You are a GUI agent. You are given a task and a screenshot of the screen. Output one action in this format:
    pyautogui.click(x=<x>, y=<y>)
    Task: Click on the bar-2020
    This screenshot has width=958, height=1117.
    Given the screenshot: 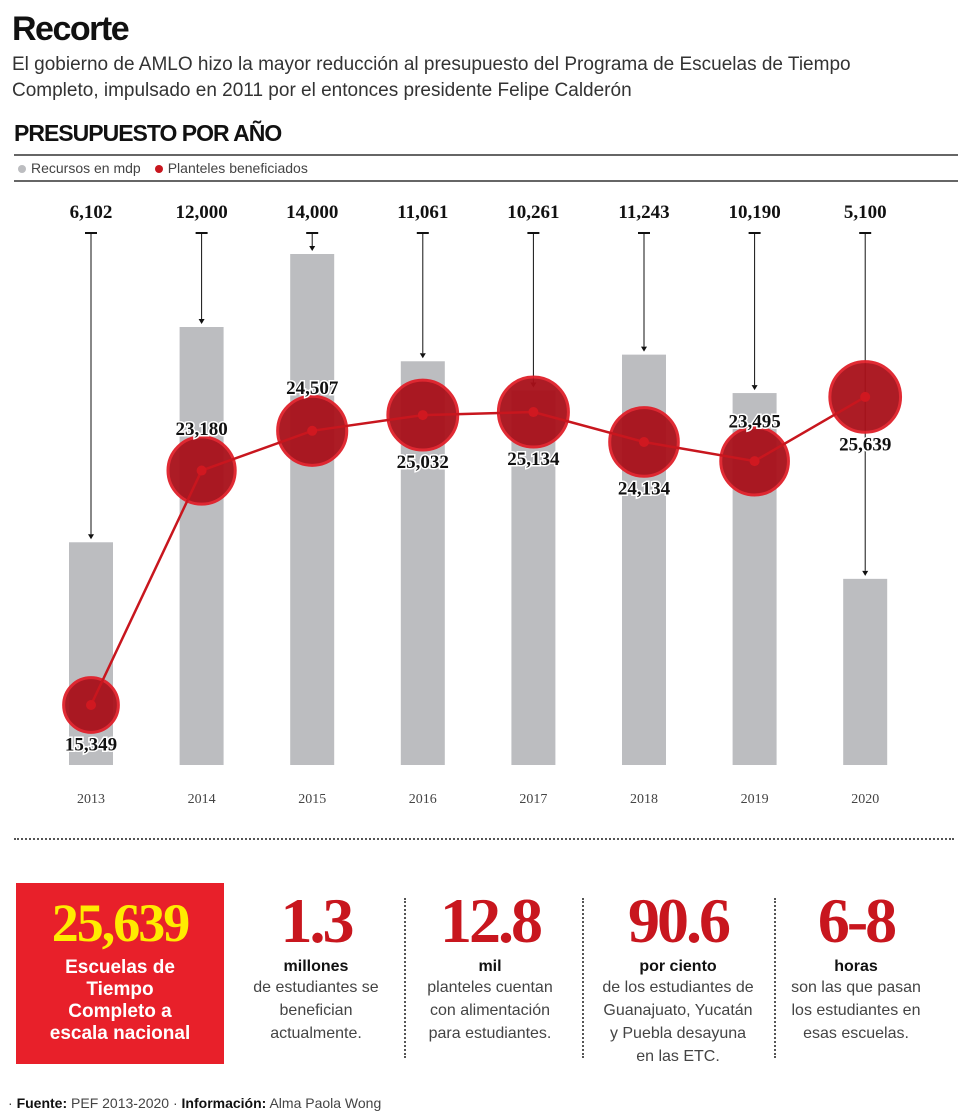 What is the action you would take?
    pyautogui.click(x=865, y=671)
    